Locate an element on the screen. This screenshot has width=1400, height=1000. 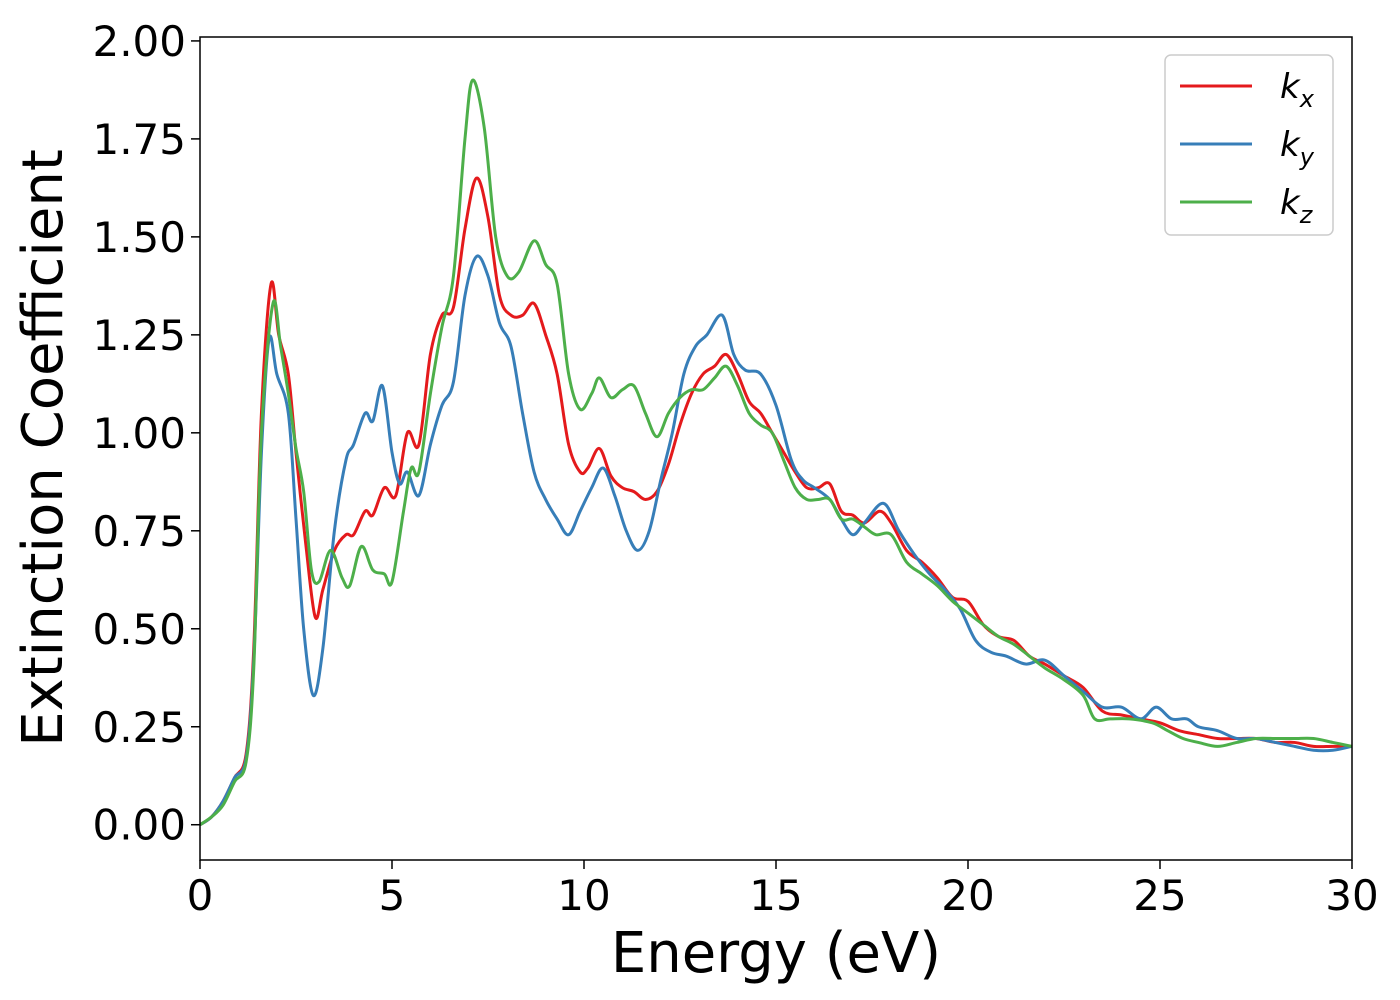
y-tick-label: 1.25 is located at coordinates (139, 335).